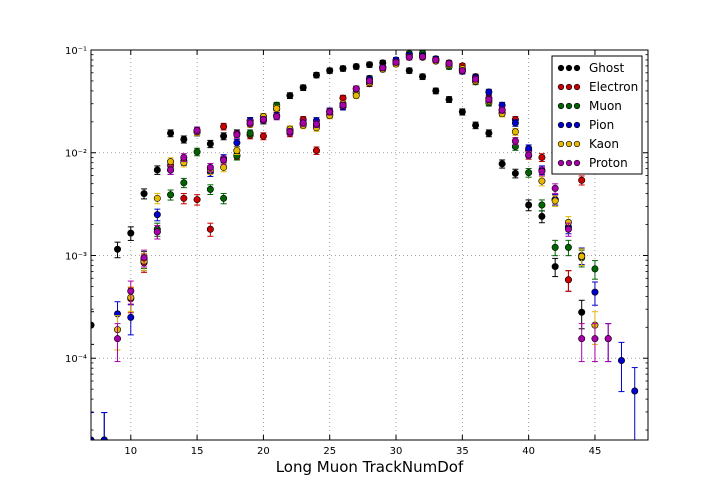  I want to click on legend-label: Muon, so click(605, 106).